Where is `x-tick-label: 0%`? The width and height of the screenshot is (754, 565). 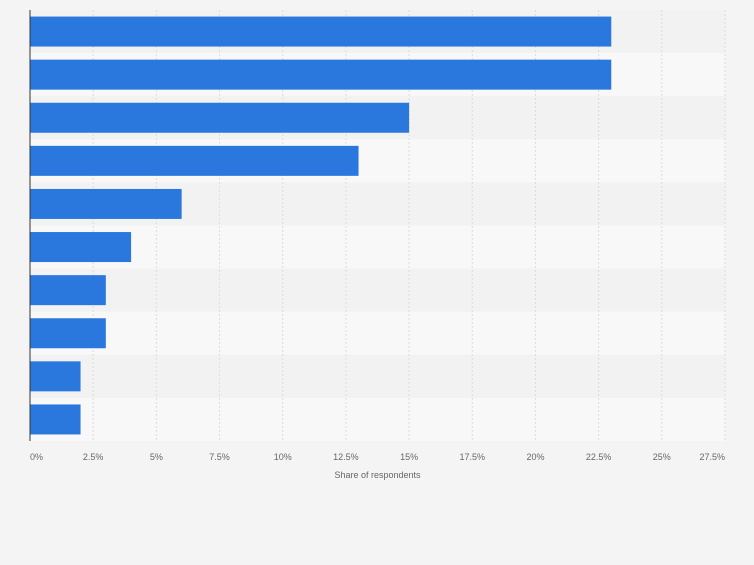 x-tick-label: 0% is located at coordinates (36, 457).